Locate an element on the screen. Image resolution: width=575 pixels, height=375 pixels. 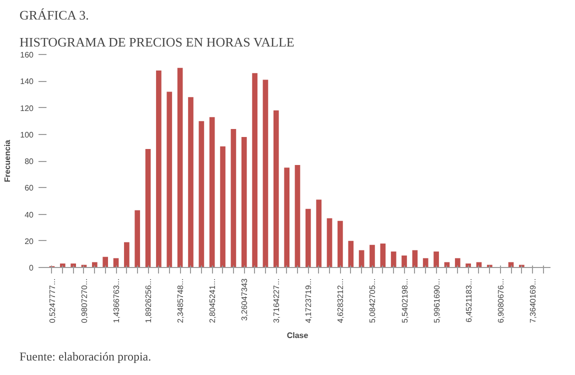
x-tick-label: 3,26047343 is located at coordinates (245, 299).